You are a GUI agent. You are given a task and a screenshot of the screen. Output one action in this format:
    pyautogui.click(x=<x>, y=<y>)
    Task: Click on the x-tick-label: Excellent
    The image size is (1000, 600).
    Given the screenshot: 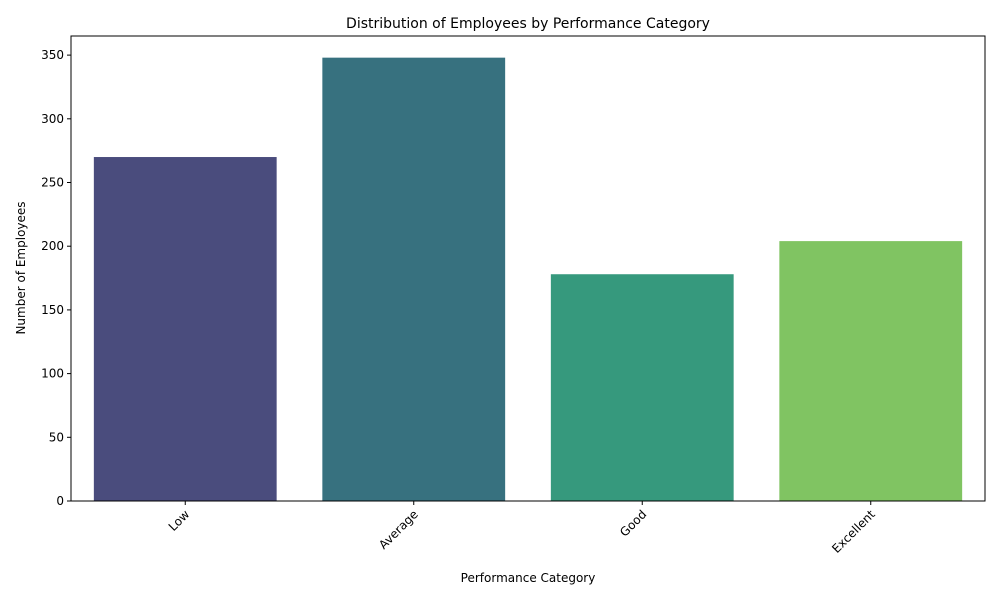 What is the action you would take?
    pyautogui.click(x=853, y=531)
    